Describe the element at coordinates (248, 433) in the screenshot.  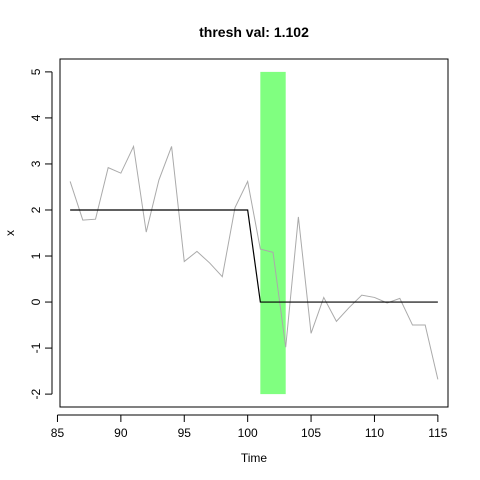
I see `x-tick-label: 100` at that location.